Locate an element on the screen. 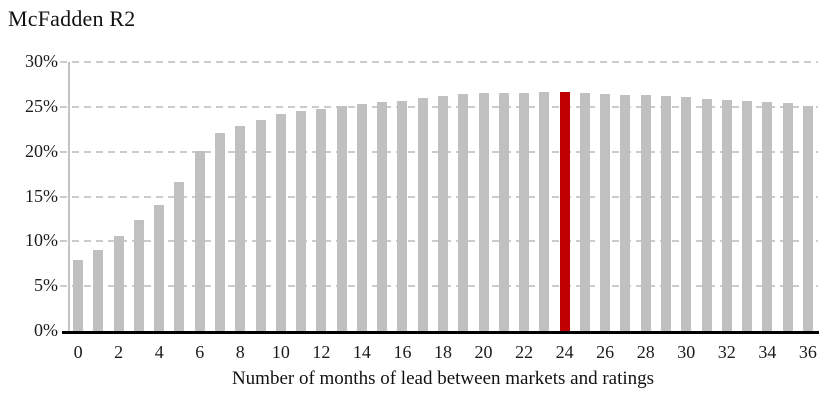  x-axis-tick-label: 2 is located at coordinates (119, 352).